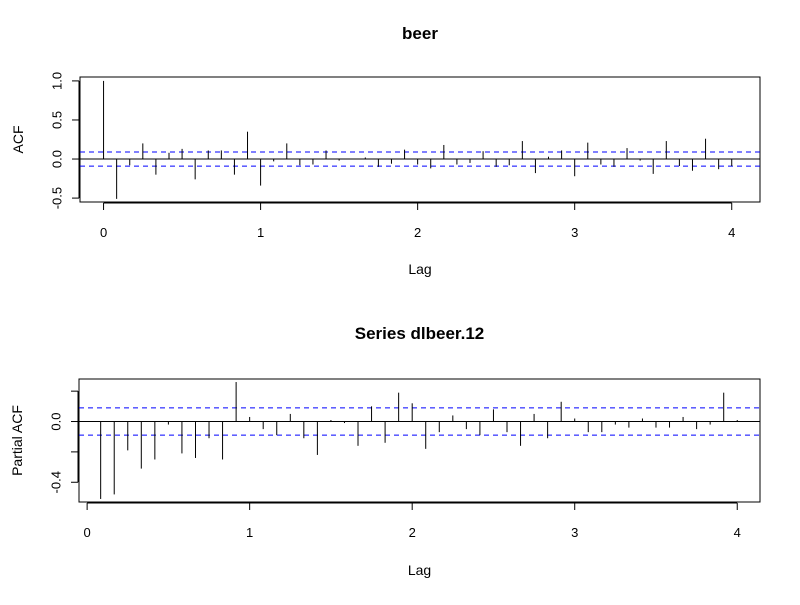 Image resolution: width=800 pixels, height=605 pixels. Describe the element at coordinates (57, 81) in the screenshot. I see `y-tick-label: 1.0` at that location.